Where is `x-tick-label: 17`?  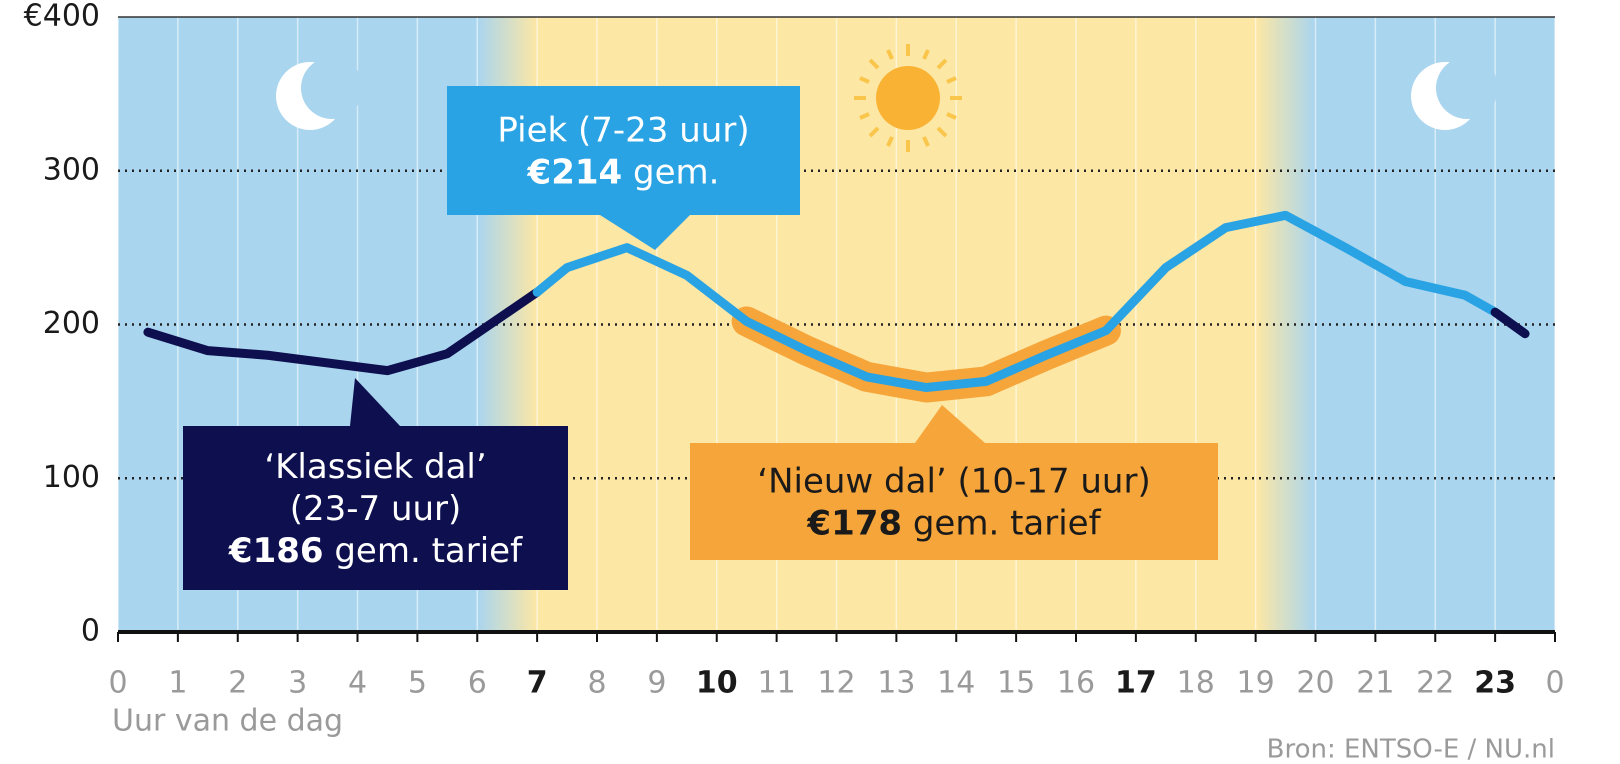
x-tick-label: 17 is located at coordinates (1136, 683).